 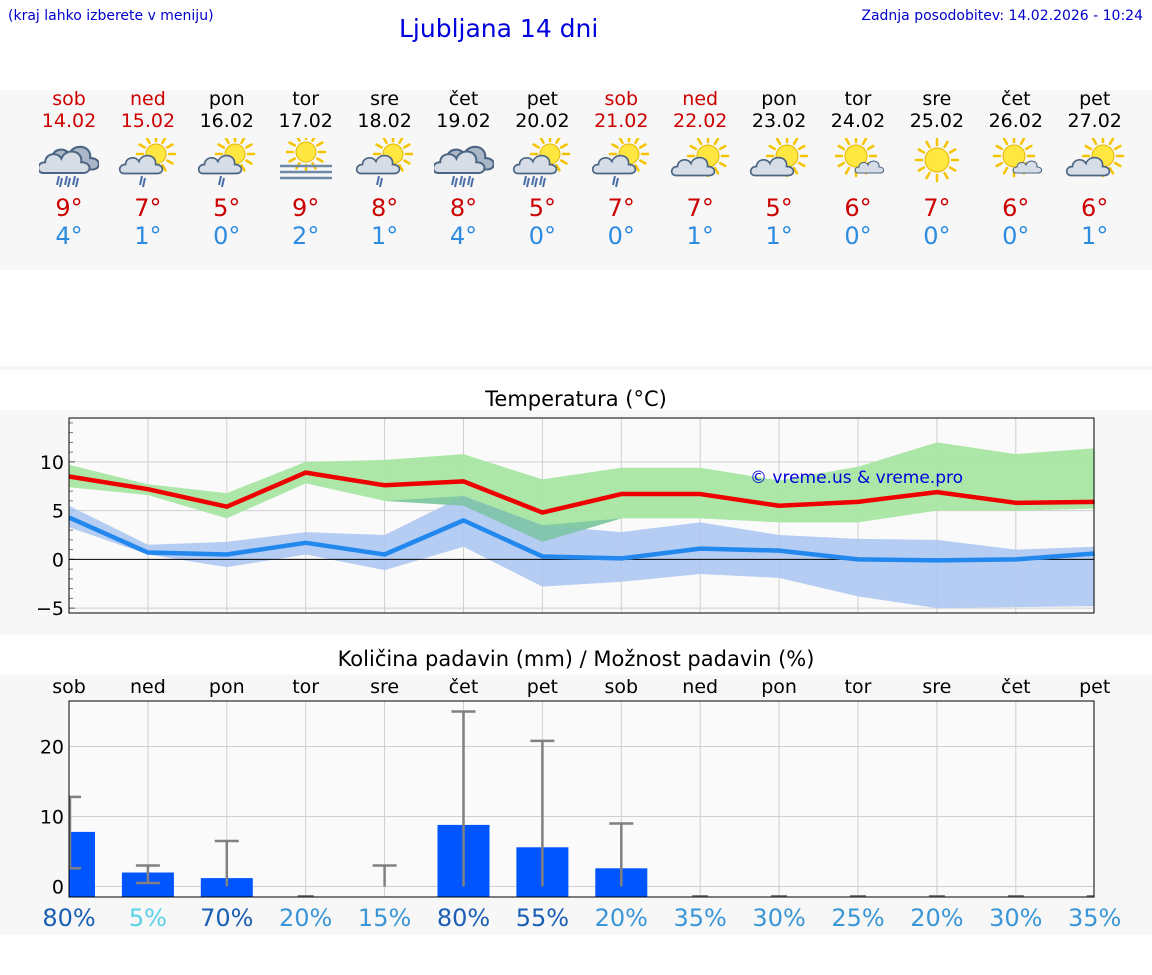 I want to click on precipitation-probability: 55%, so click(x=542, y=918).